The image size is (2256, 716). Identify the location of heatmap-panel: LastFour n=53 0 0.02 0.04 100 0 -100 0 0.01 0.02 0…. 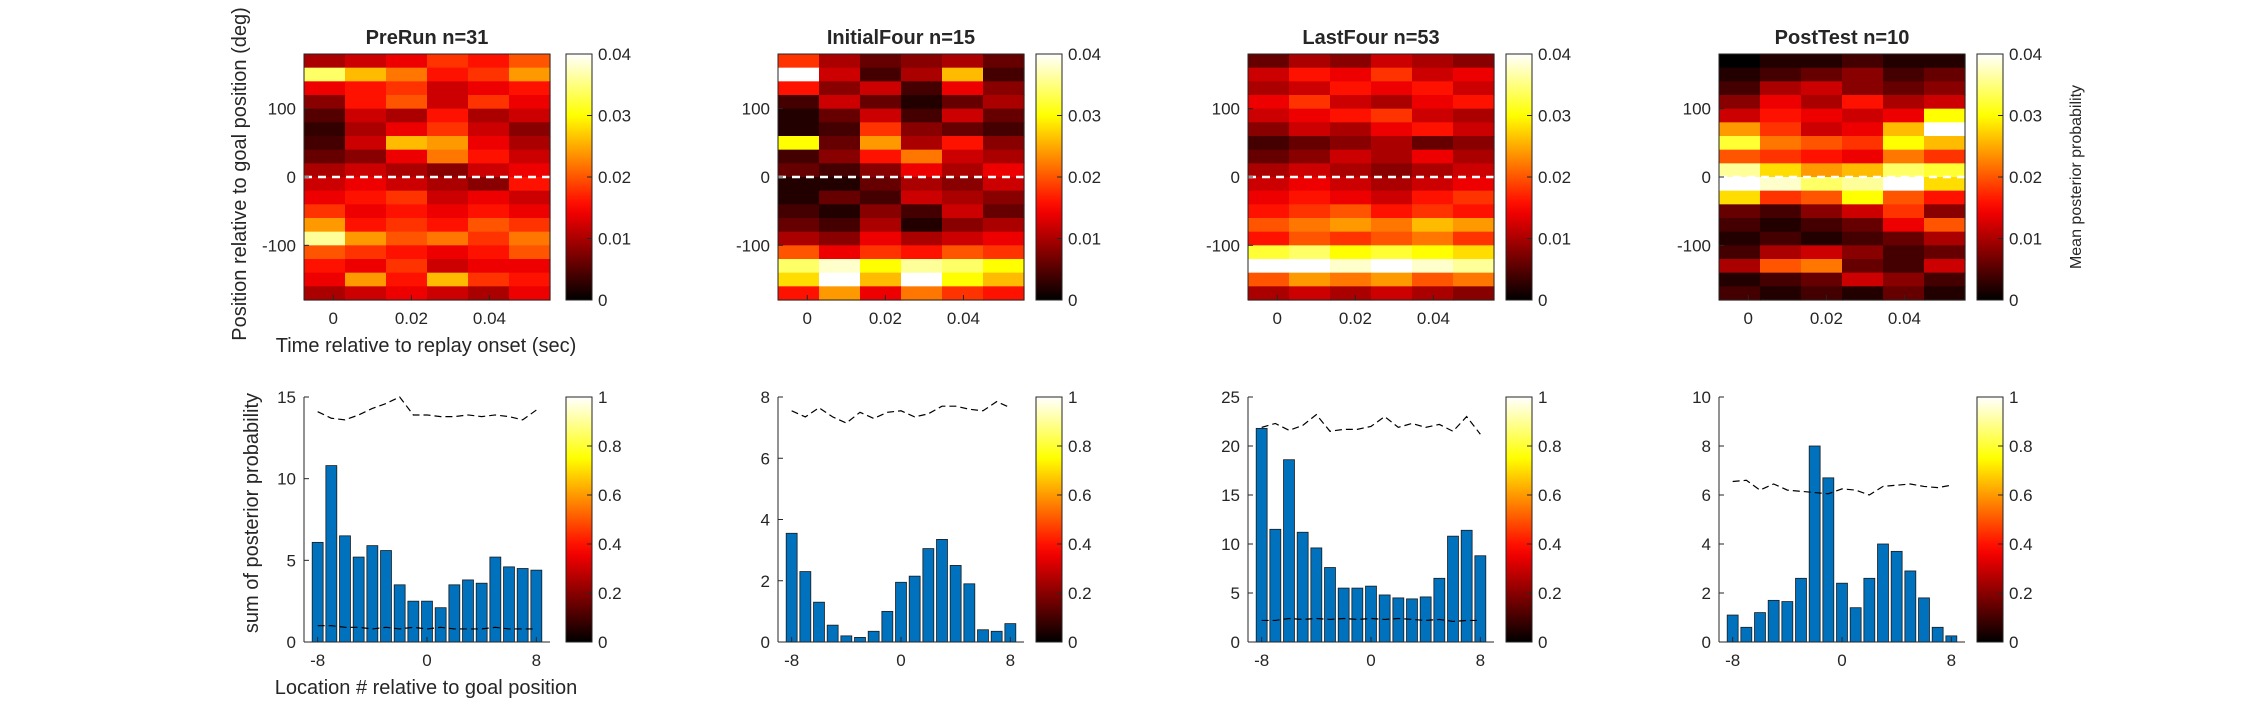
(1388, 177).